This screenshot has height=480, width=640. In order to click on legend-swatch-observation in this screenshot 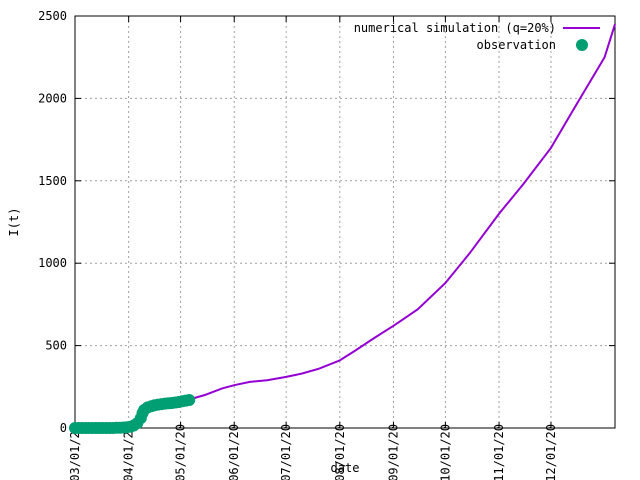, I will do `click(582, 45)`.